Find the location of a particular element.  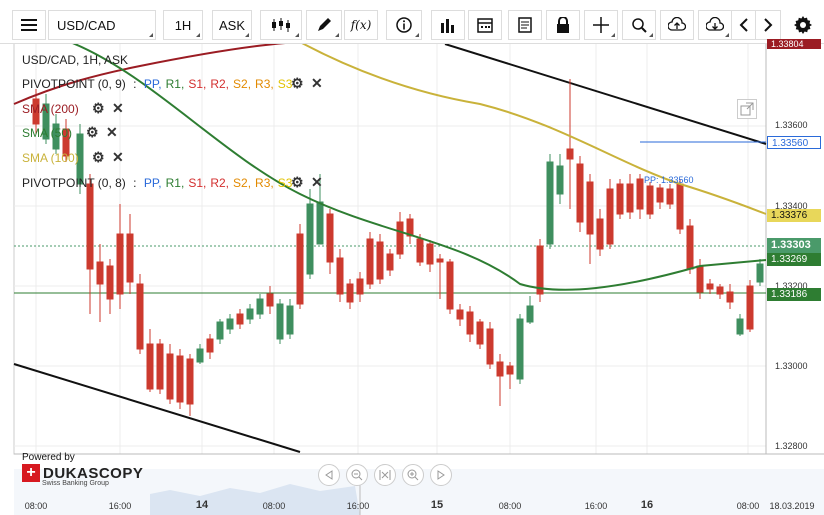

indicators-button: f(x) is located at coordinates (361, 25).